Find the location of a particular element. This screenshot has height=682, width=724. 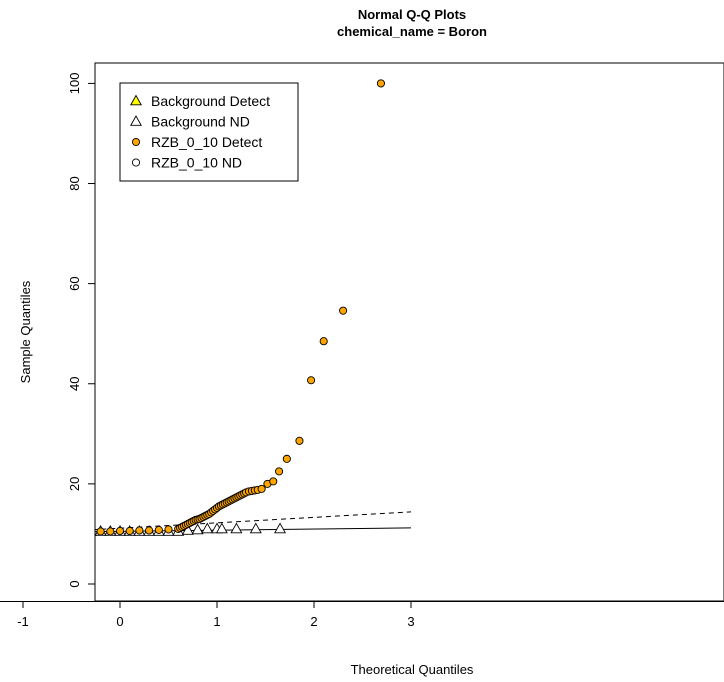

legend-marker-rzb-0-10-nd is located at coordinates (136, 162).